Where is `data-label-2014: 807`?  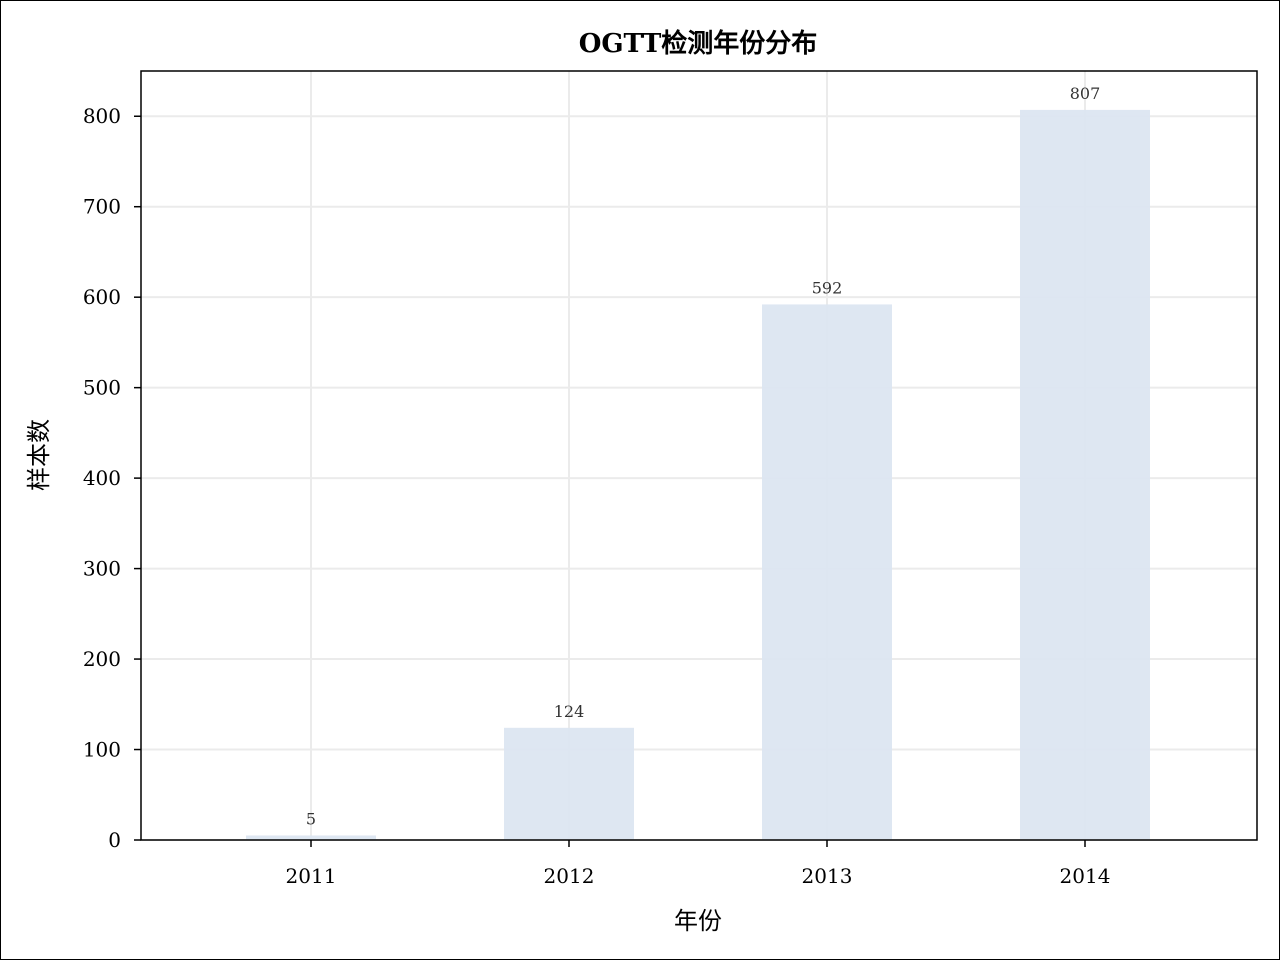
data-label-2014: 807 is located at coordinates (1085, 93).